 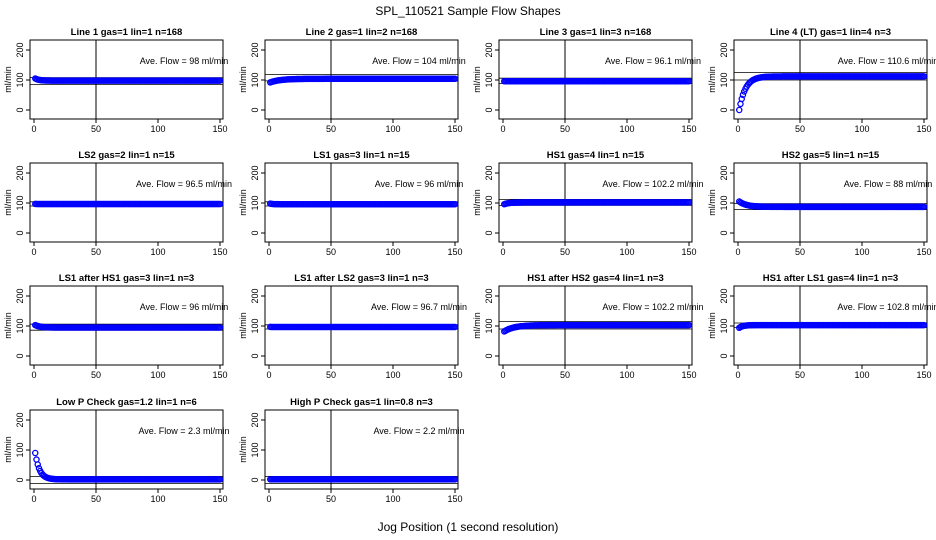 What do you see at coordinates (418, 431) in the screenshot?
I see `mean-flow-annotation: Ave. Flow = 2.2 ml/min` at bounding box center [418, 431].